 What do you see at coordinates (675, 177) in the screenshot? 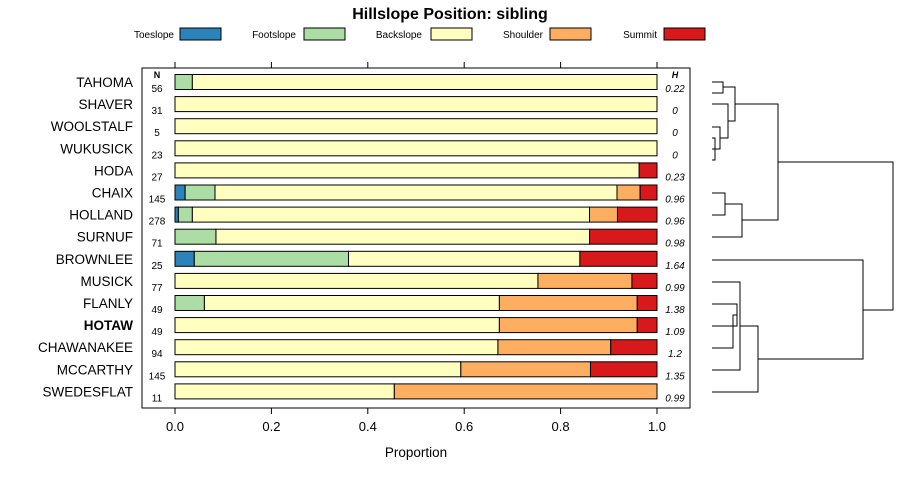
I see `h-entropy: 0.23` at bounding box center [675, 177].